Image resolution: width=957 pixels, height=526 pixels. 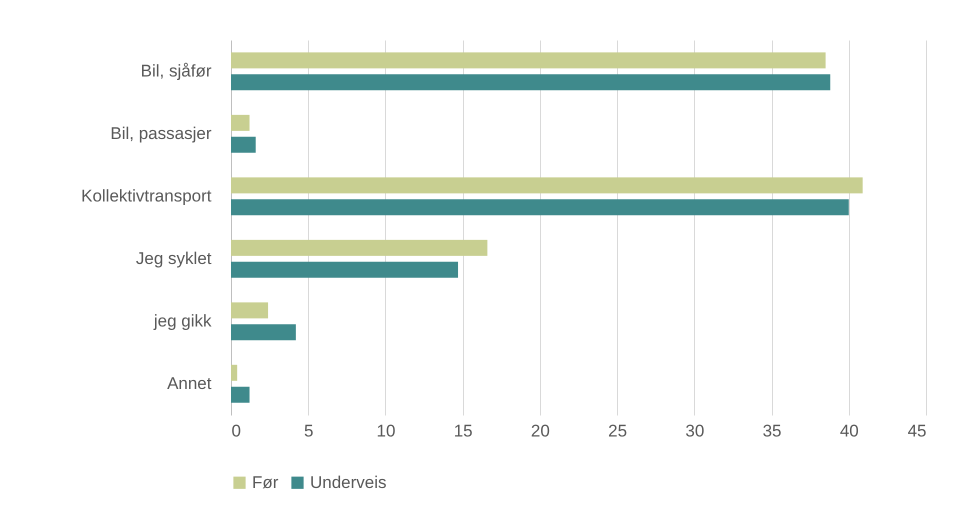 What do you see at coordinates (176, 70) in the screenshot?
I see `y-tick-label: Bil, sjåfør` at bounding box center [176, 70].